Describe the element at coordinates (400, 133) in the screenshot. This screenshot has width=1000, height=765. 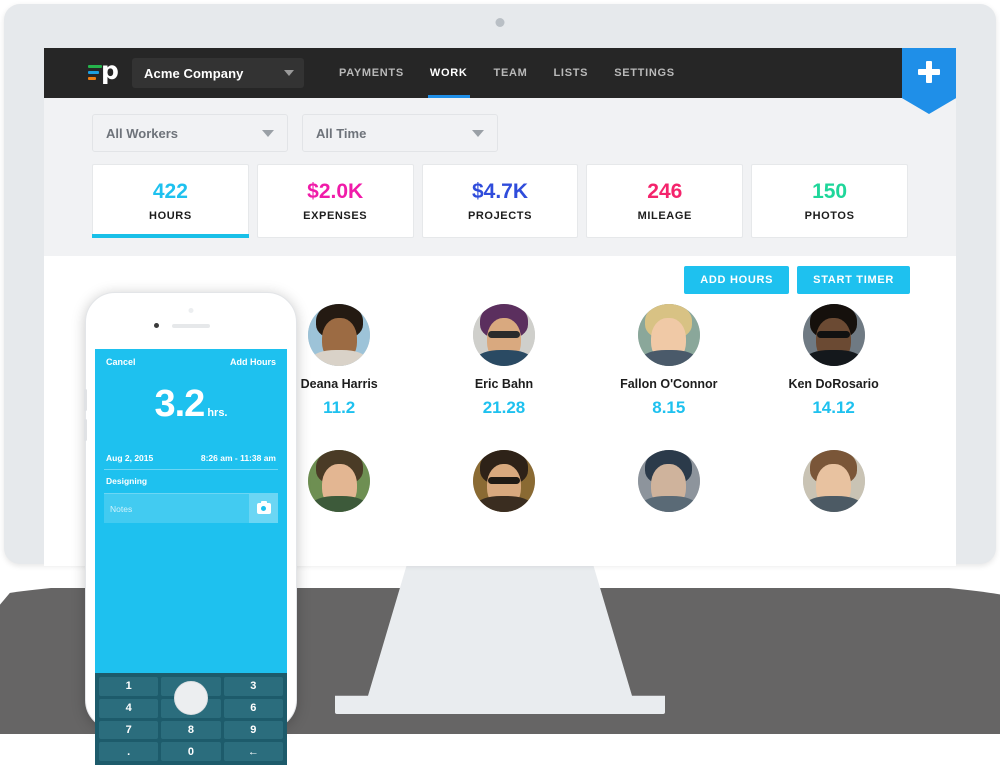
I see `time-filter: All Time` at that location.